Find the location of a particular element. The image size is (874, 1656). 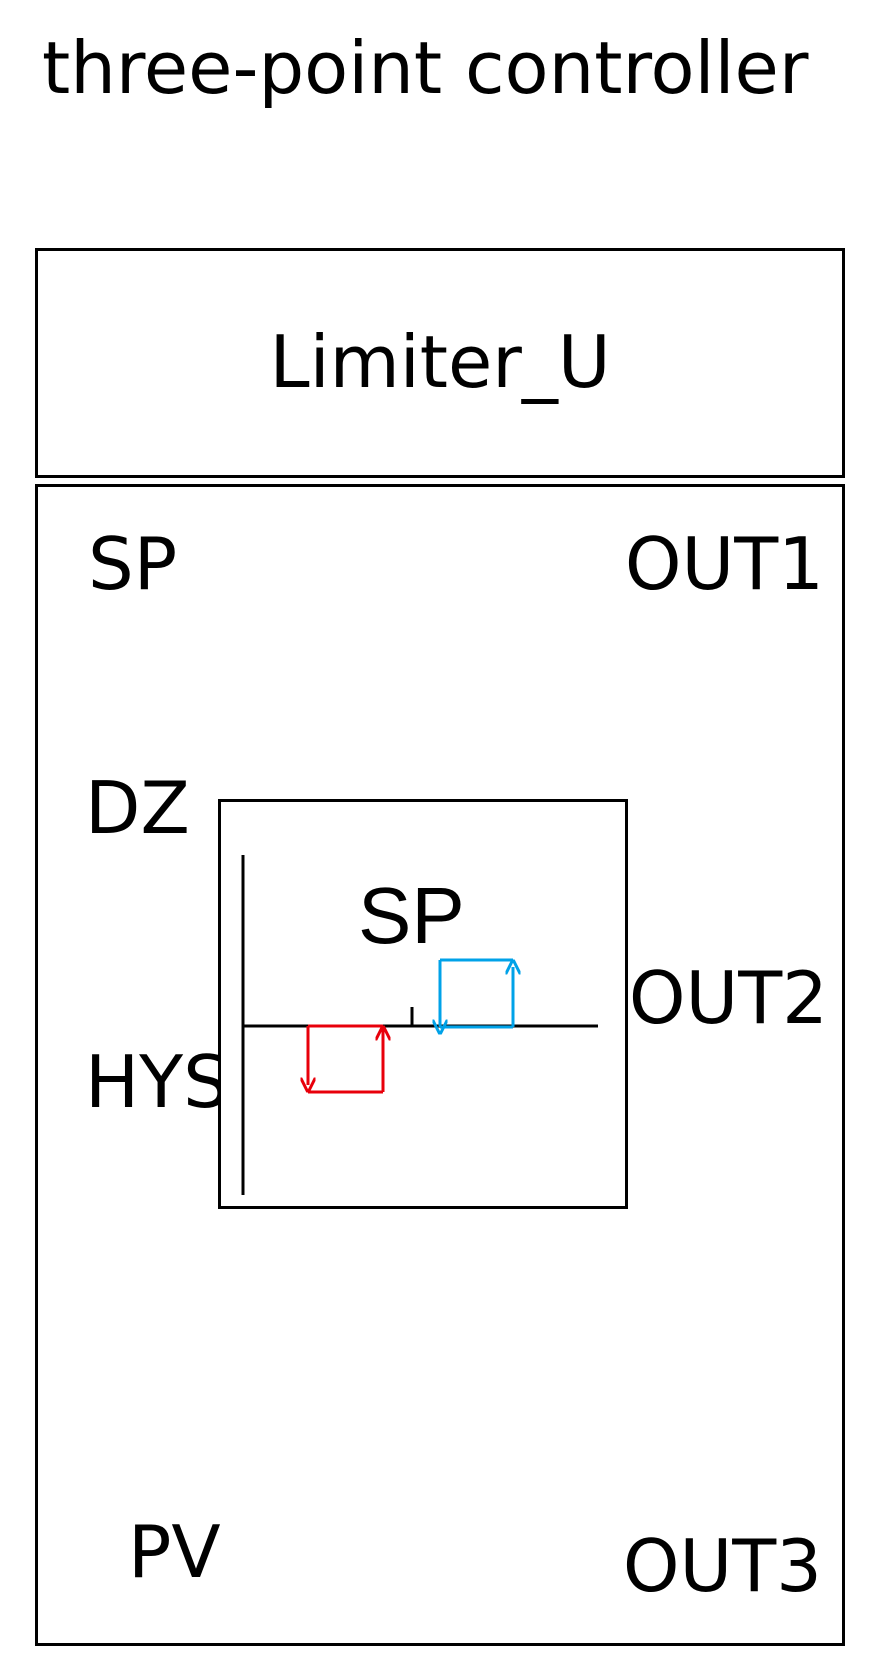

characteristic-graph-frame is located at coordinates (423, 1004).